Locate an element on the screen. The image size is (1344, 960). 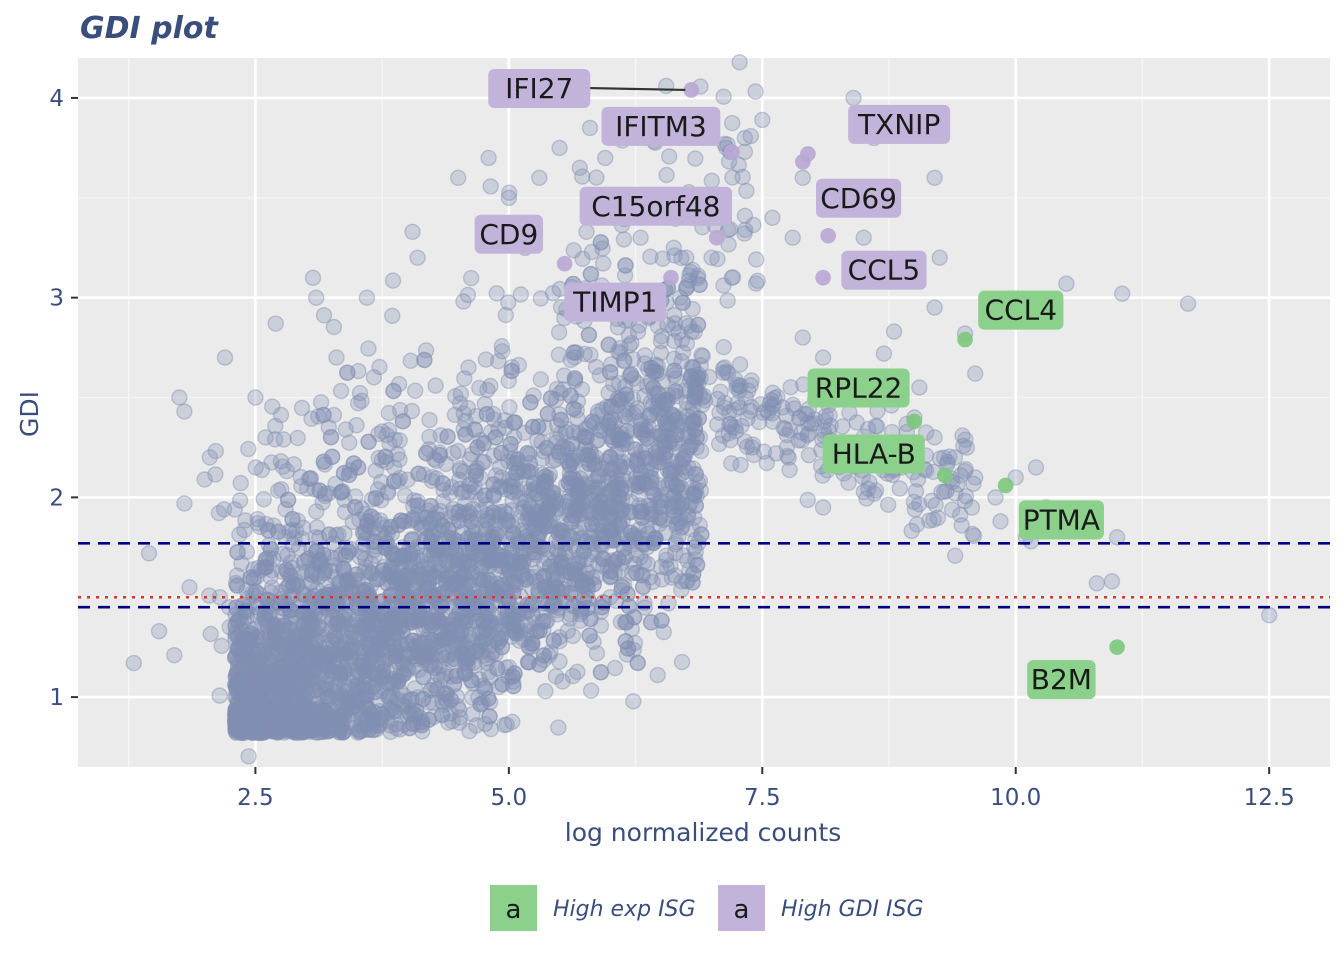
gene-label: TIMP1 is located at coordinates (614, 302).